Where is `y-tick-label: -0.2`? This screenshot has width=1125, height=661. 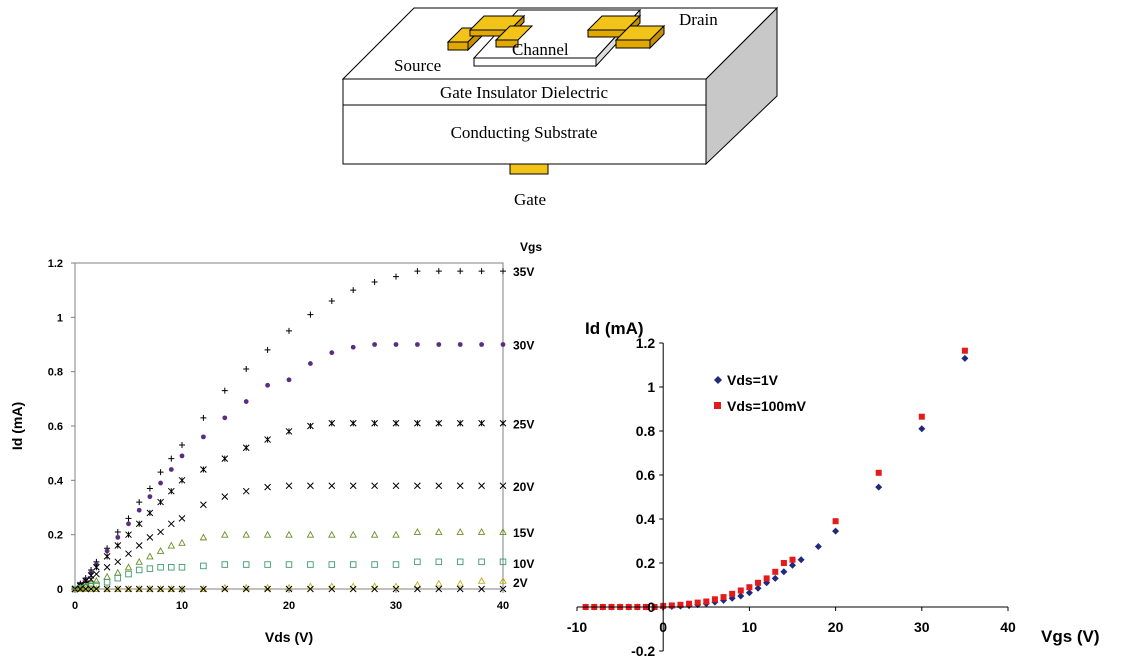
y-tick-label: -0.2 is located at coordinates (643, 651).